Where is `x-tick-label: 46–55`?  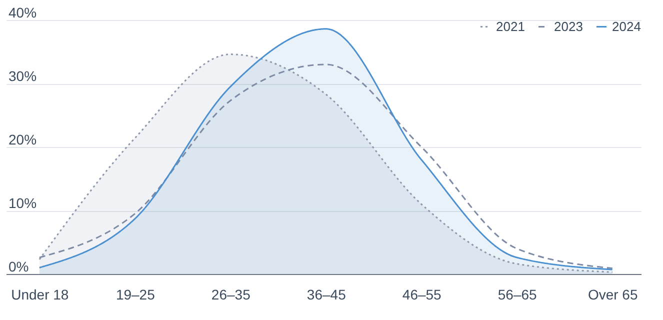
x-tick-label: 46–55 is located at coordinates (422, 294).